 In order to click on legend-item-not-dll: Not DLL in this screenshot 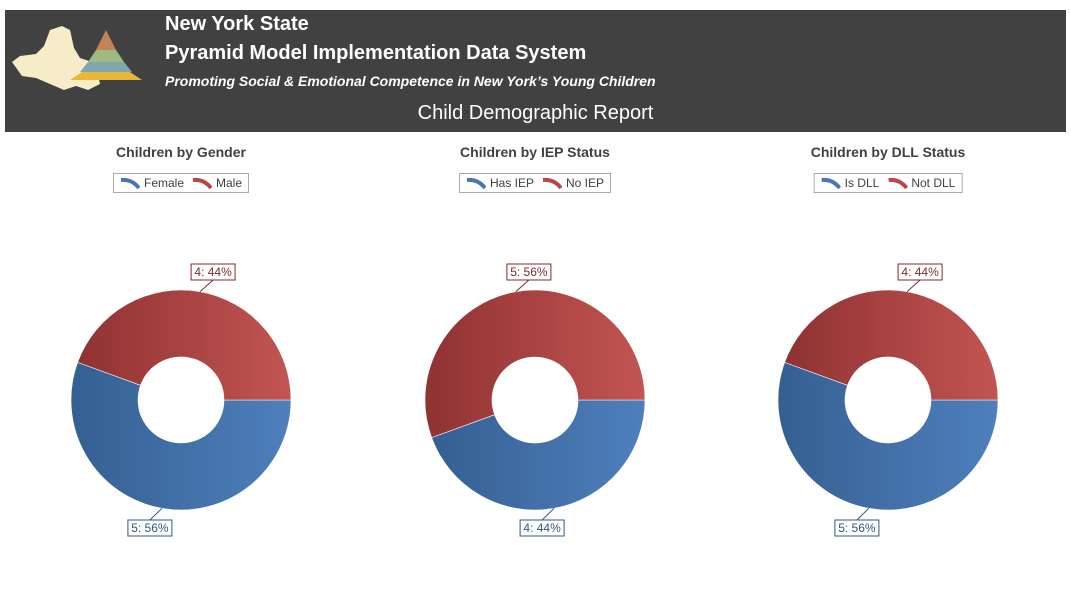, I will do `click(921, 183)`.